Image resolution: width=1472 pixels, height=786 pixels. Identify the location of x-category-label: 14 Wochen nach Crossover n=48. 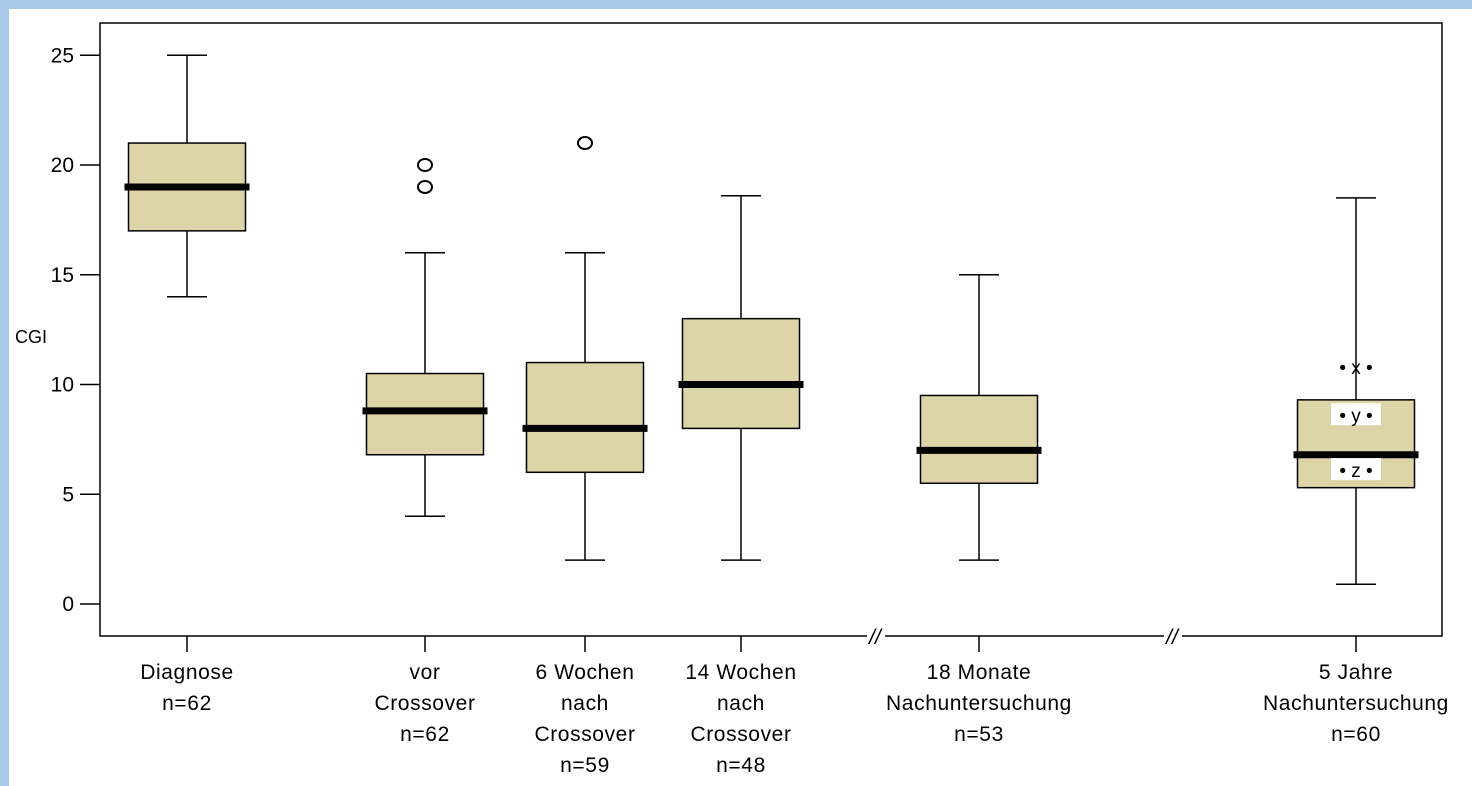
(740, 719).